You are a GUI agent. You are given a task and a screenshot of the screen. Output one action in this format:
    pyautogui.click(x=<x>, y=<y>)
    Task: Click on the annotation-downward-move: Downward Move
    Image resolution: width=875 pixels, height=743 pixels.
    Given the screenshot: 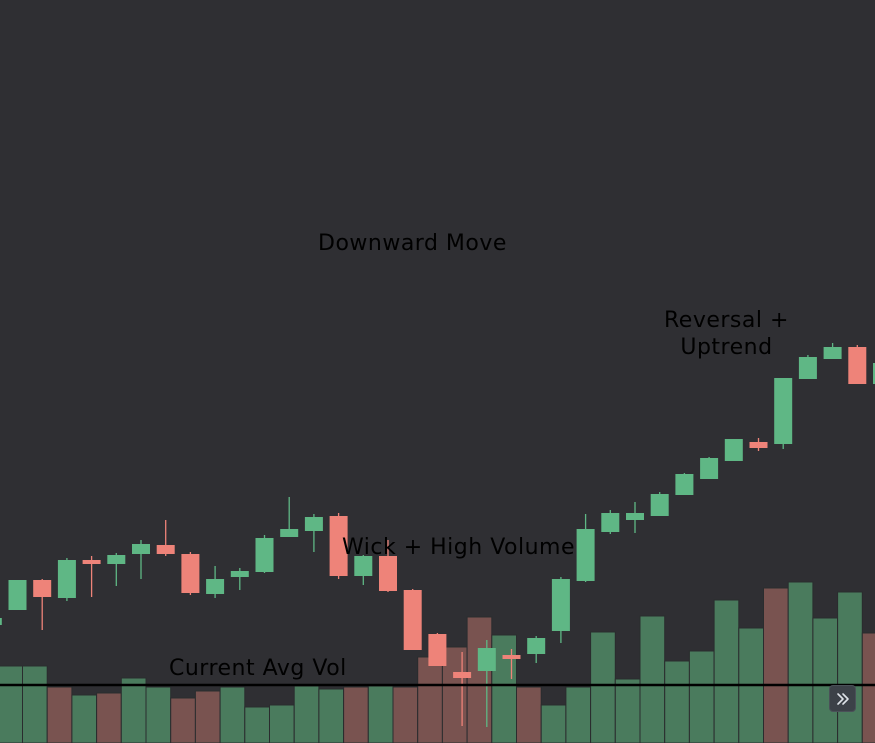 What is the action you would take?
    pyautogui.click(x=412, y=243)
    